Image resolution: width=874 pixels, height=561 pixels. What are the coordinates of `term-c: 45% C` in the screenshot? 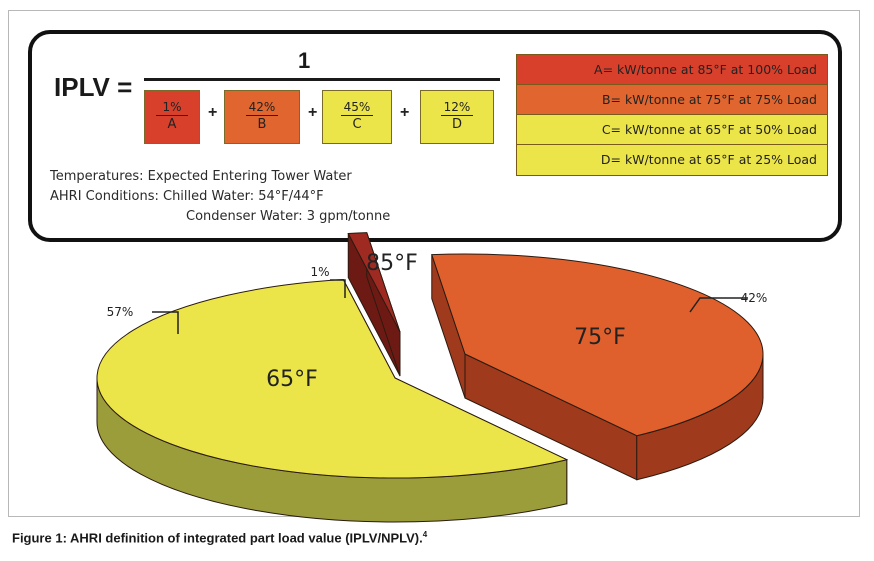 It's located at (357, 117).